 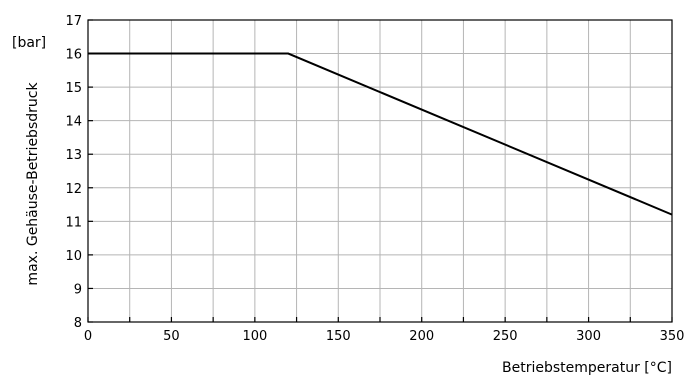 What do you see at coordinates (33, 184) in the screenshot?
I see `y-axis-title: max. Gehäuse-Betriebsdruck` at bounding box center [33, 184].